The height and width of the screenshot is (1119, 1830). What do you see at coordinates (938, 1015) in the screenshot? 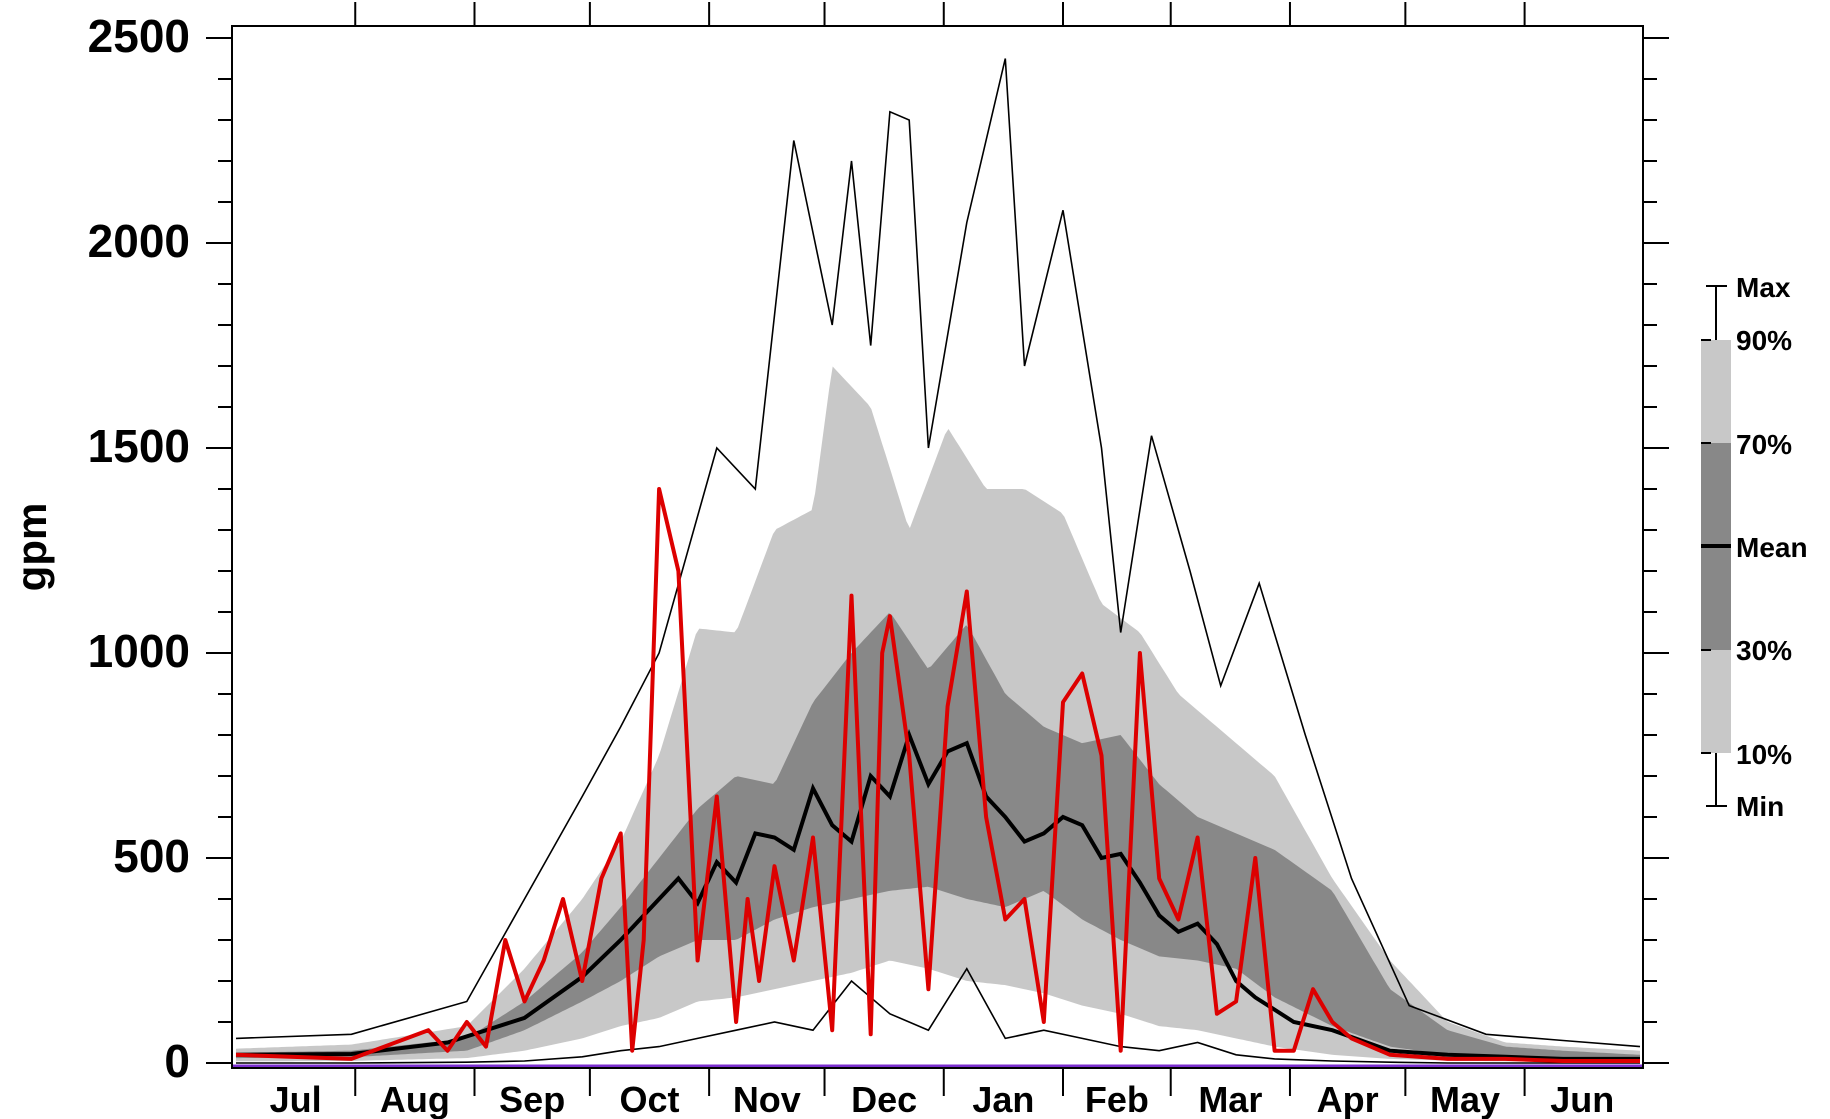
I see `min-line` at bounding box center [938, 1015].